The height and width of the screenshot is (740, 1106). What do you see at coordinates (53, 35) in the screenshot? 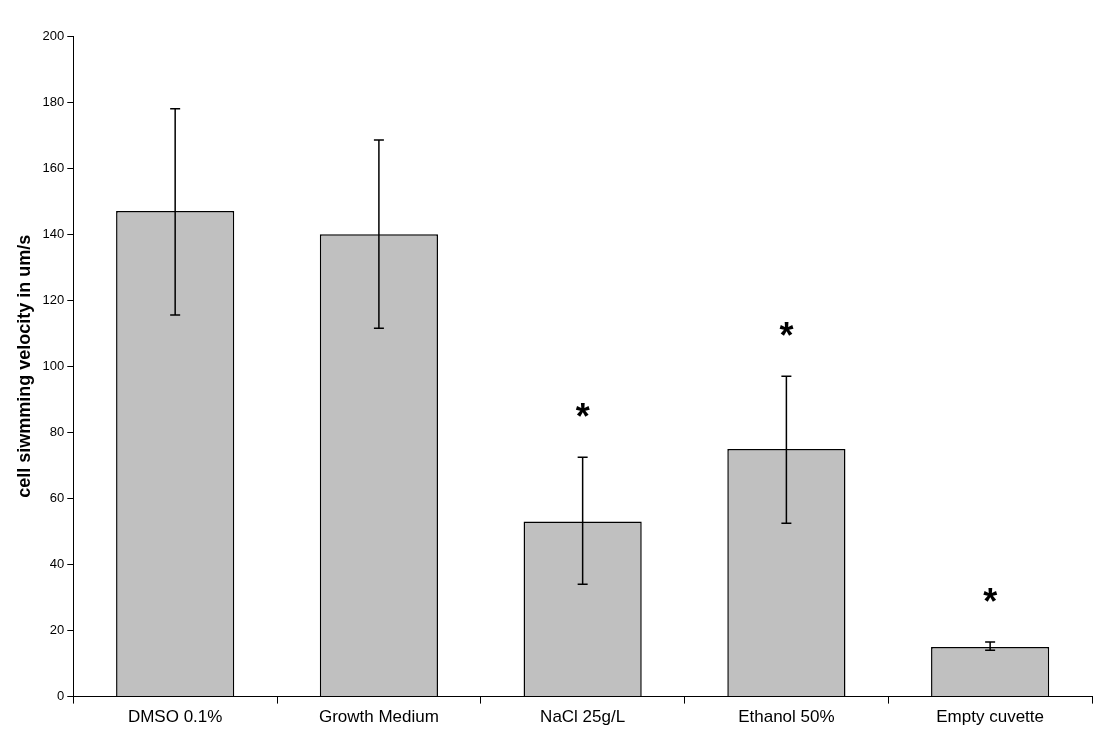
I see `y-tick-label: 200` at bounding box center [53, 35].